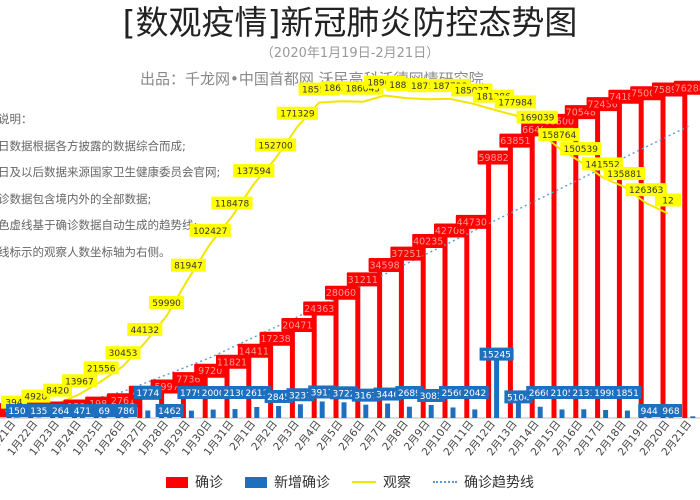 This screenshot has width=700, height=500. What do you see at coordinates (256, 482) in the screenshot?
I see `legend-swatch-new` at bounding box center [256, 482].